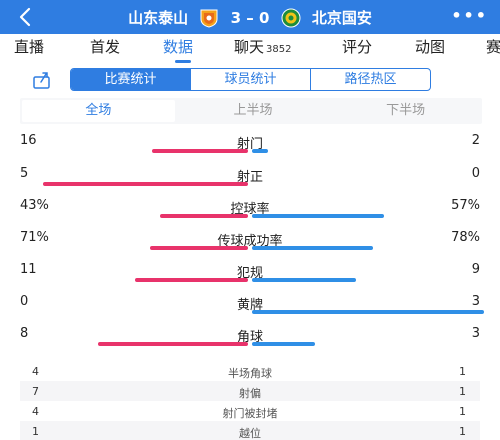 Image resolution: width=500 pixels, height=440 pixels. I want to click on stat-home-value: 7, so click(35, 391).